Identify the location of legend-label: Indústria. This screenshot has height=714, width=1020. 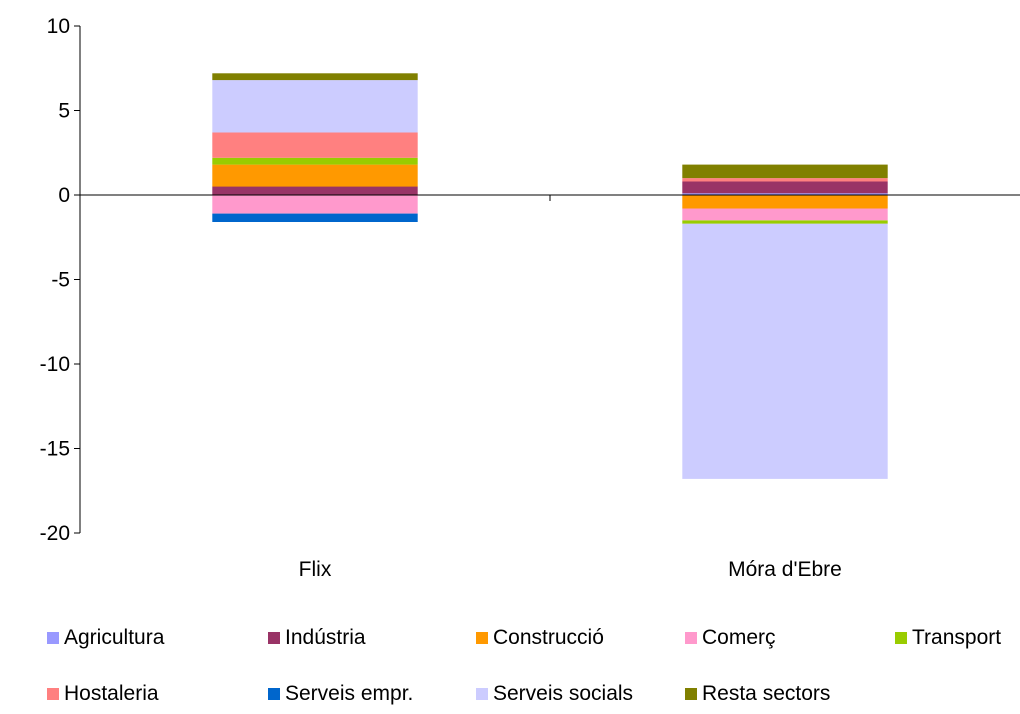
(325, 637).